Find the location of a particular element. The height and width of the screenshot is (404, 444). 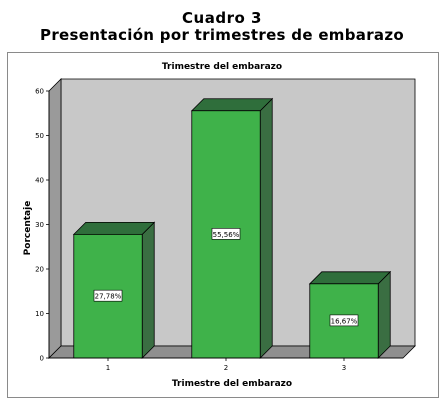

y-axis-title: Porcentaje is located at coordinates (28, 228).